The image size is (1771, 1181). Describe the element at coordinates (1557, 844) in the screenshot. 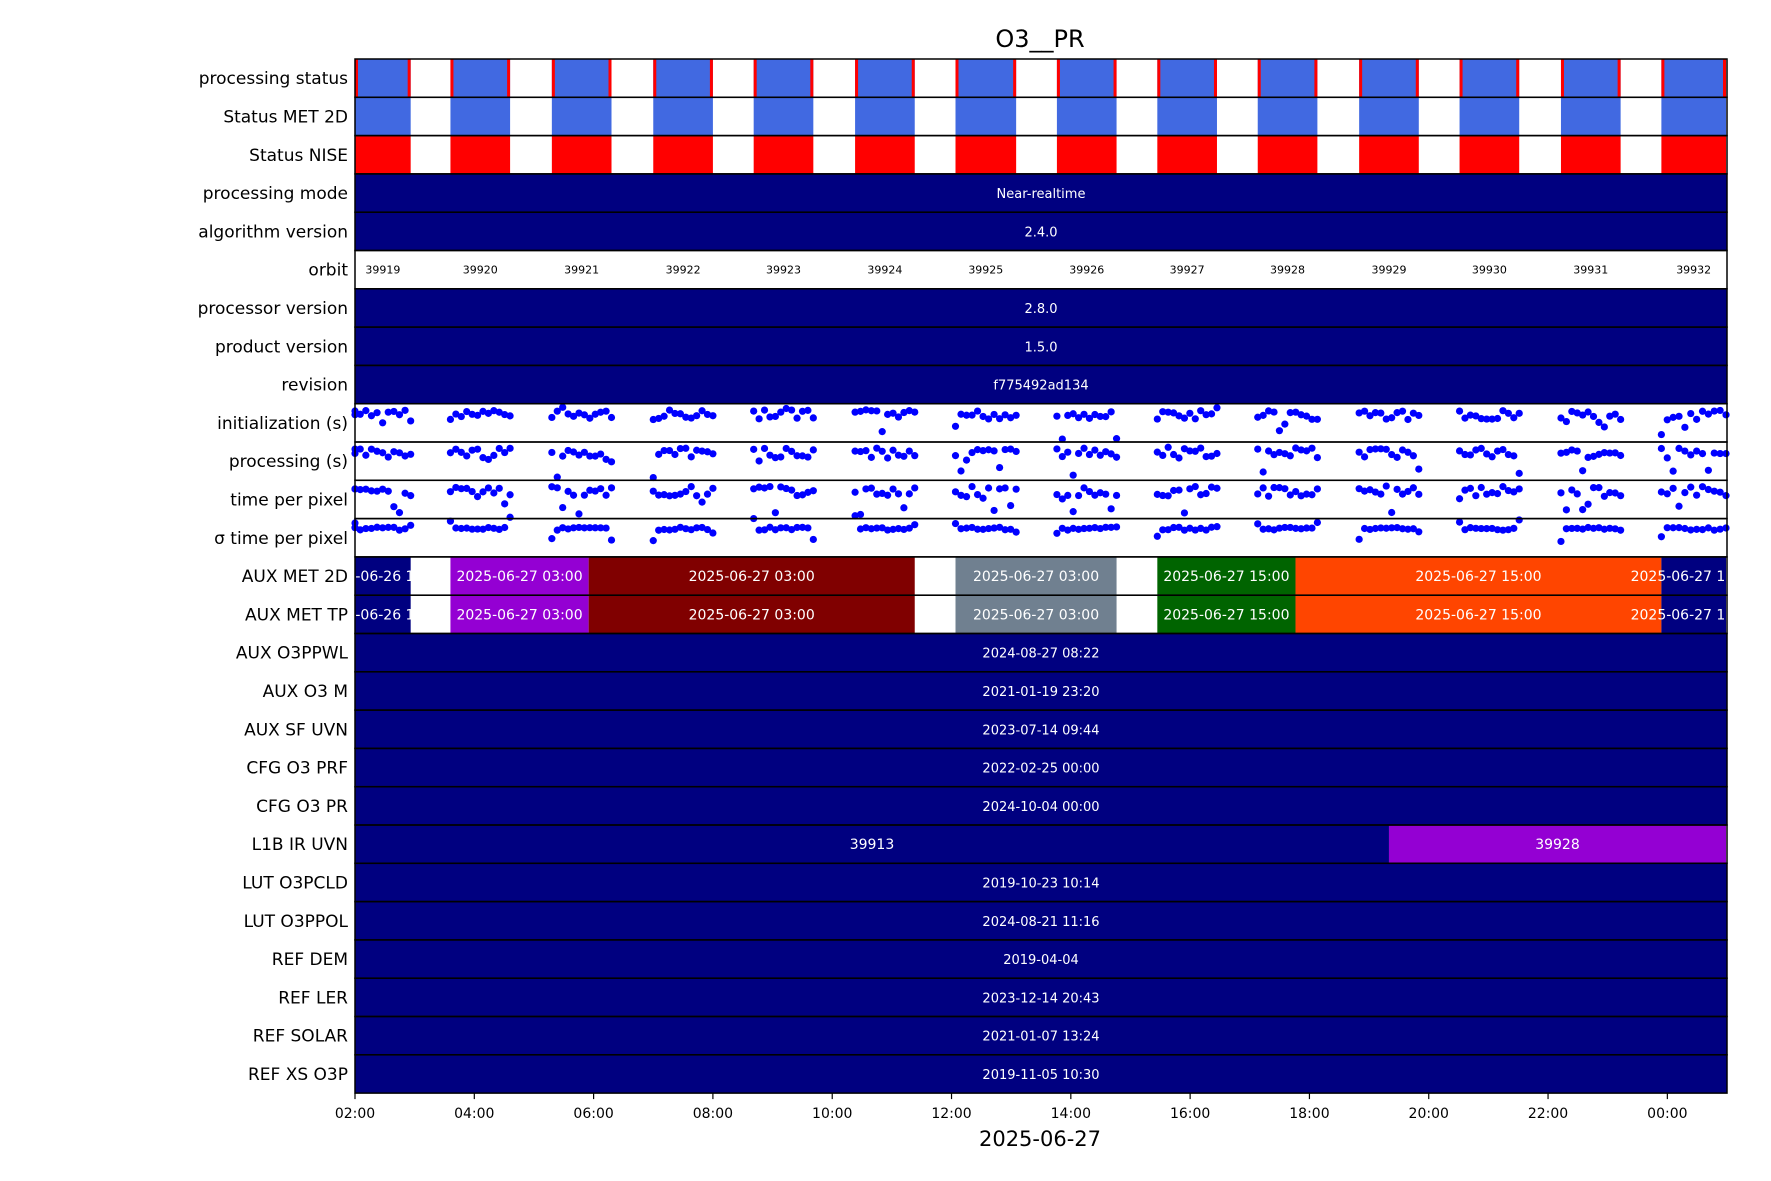

I see `segment-bar` at that location.